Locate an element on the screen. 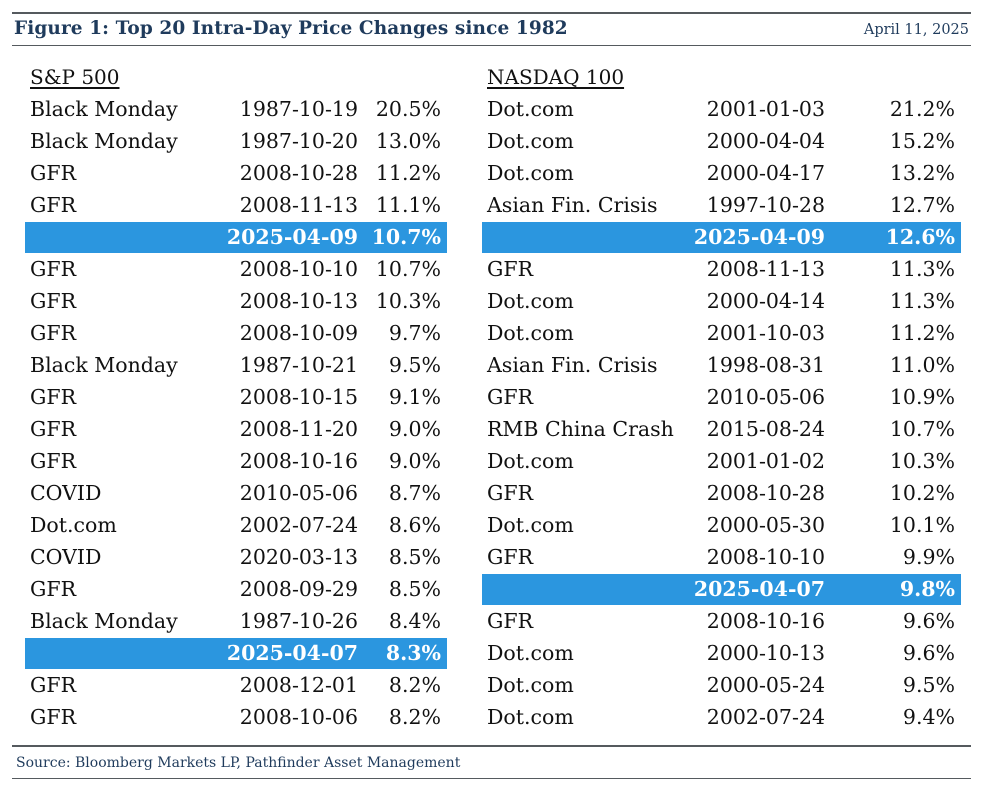  date-cell: 2001-10-03 is located at coordinates (765, 333).